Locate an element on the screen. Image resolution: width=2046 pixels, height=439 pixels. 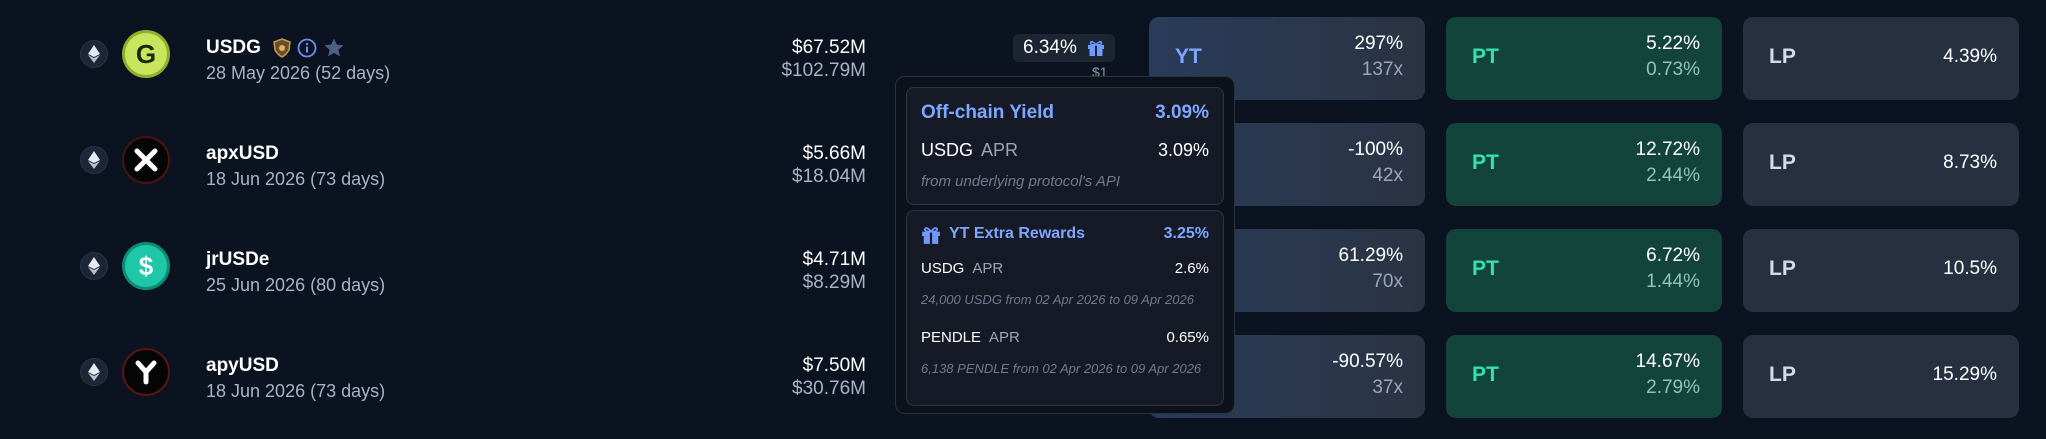
pt-card: PT 12.72% 2.44% is located at coordinates (1584, 164).